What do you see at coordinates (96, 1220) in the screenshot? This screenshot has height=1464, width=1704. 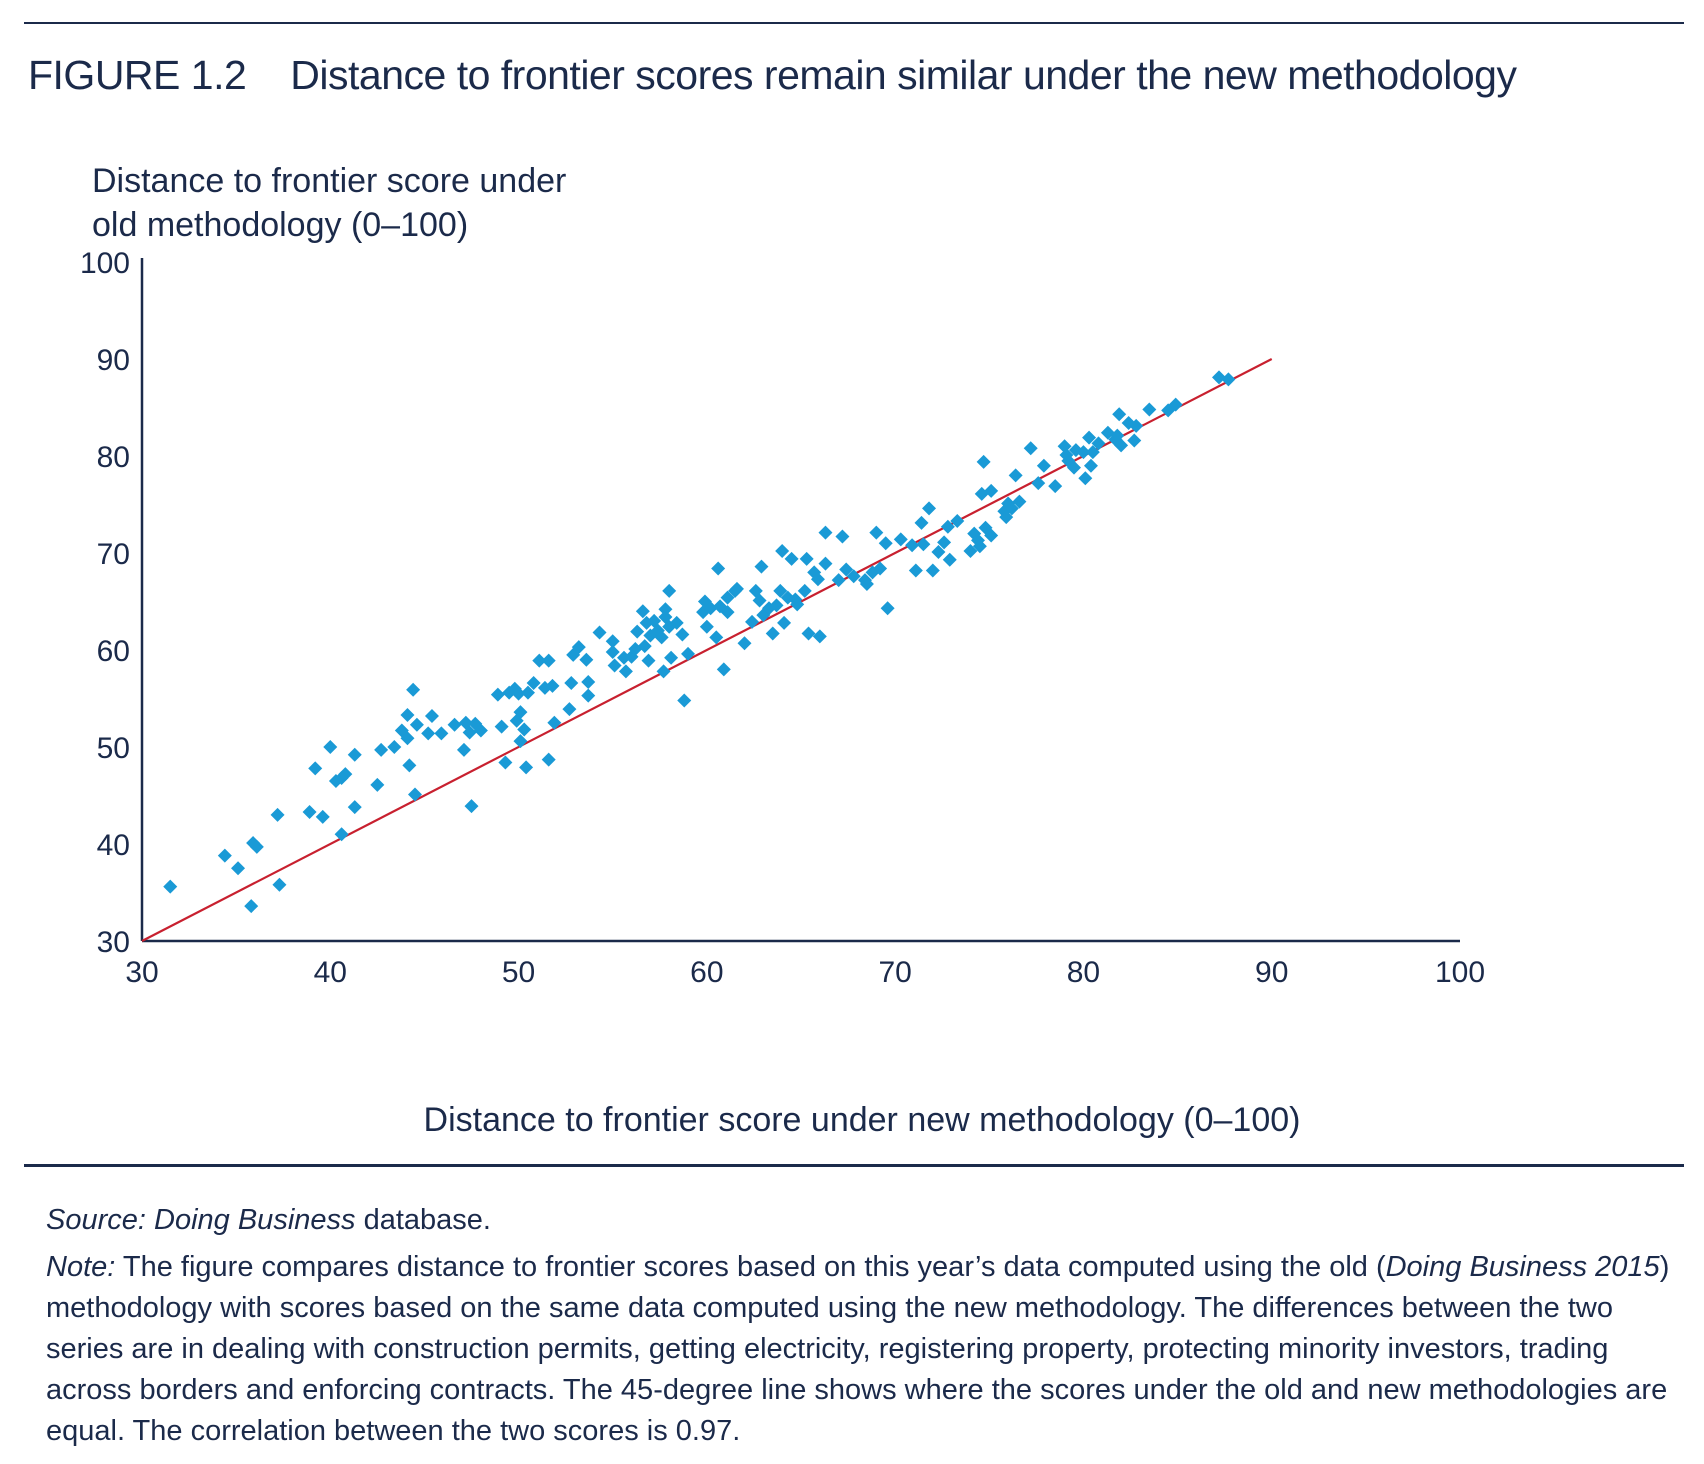 I see `source-label: Source:` at bounding box center [96, 1220].